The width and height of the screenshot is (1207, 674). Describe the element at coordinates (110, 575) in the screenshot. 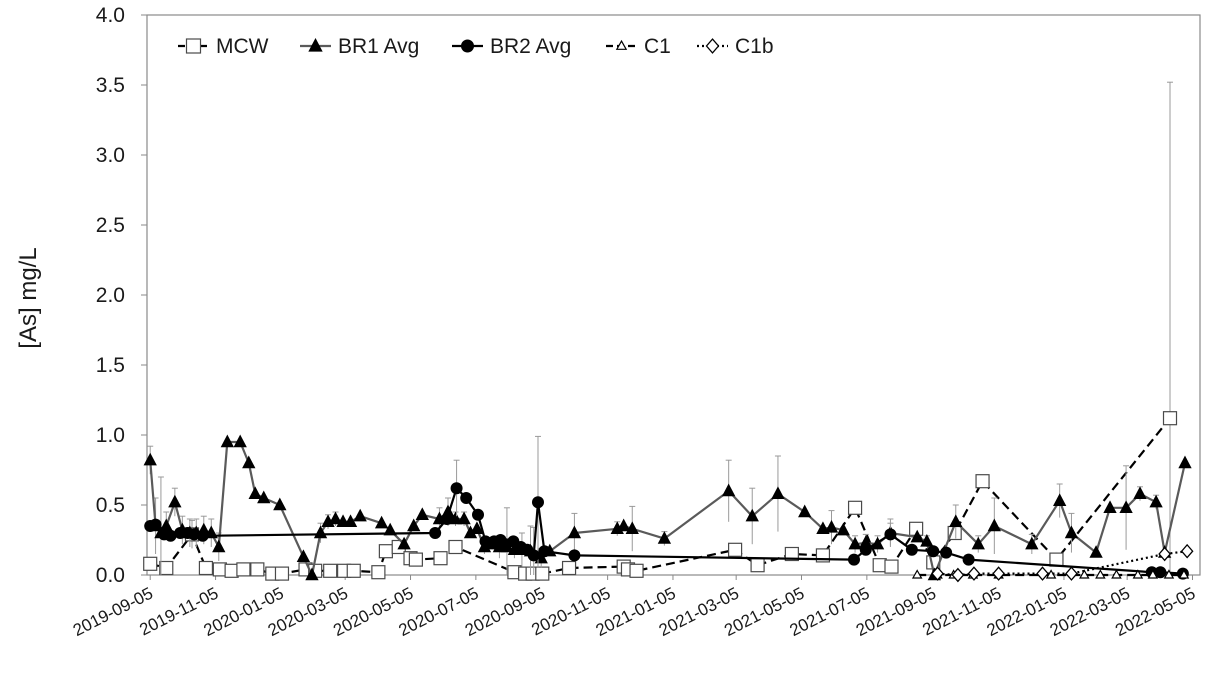

I see `y-tick-label: 0.0` at that location.